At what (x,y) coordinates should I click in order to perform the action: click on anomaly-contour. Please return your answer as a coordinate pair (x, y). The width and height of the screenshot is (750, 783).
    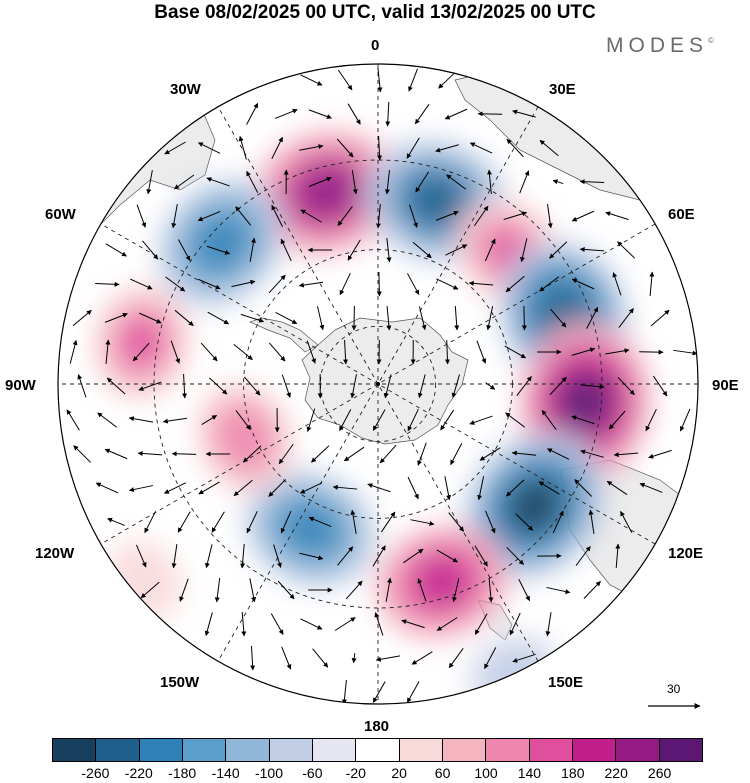
    Looking at the image, I should click on (244, 438).